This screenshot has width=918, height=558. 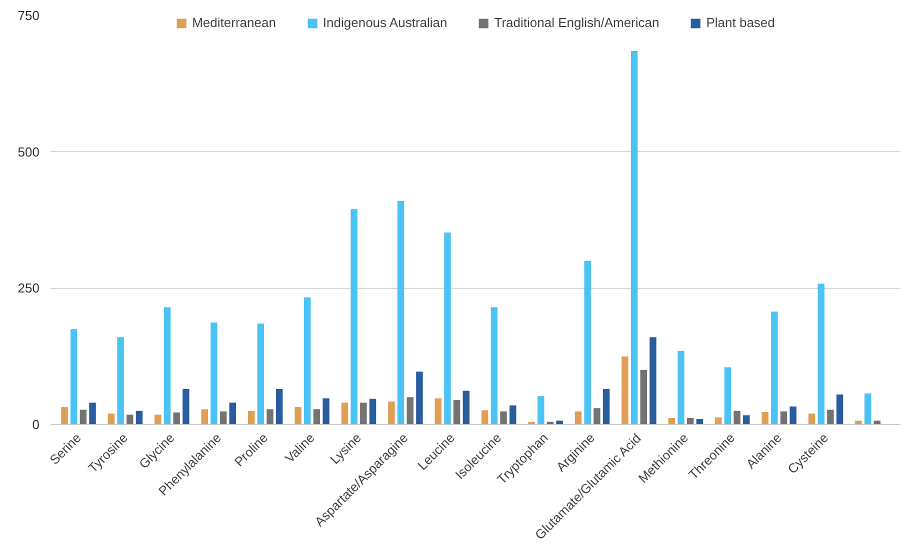 What do you see at coordinates (577, 22) in the screenshot?
I see `legend-label: Traditional English/American` at bounding box center [577, 22].